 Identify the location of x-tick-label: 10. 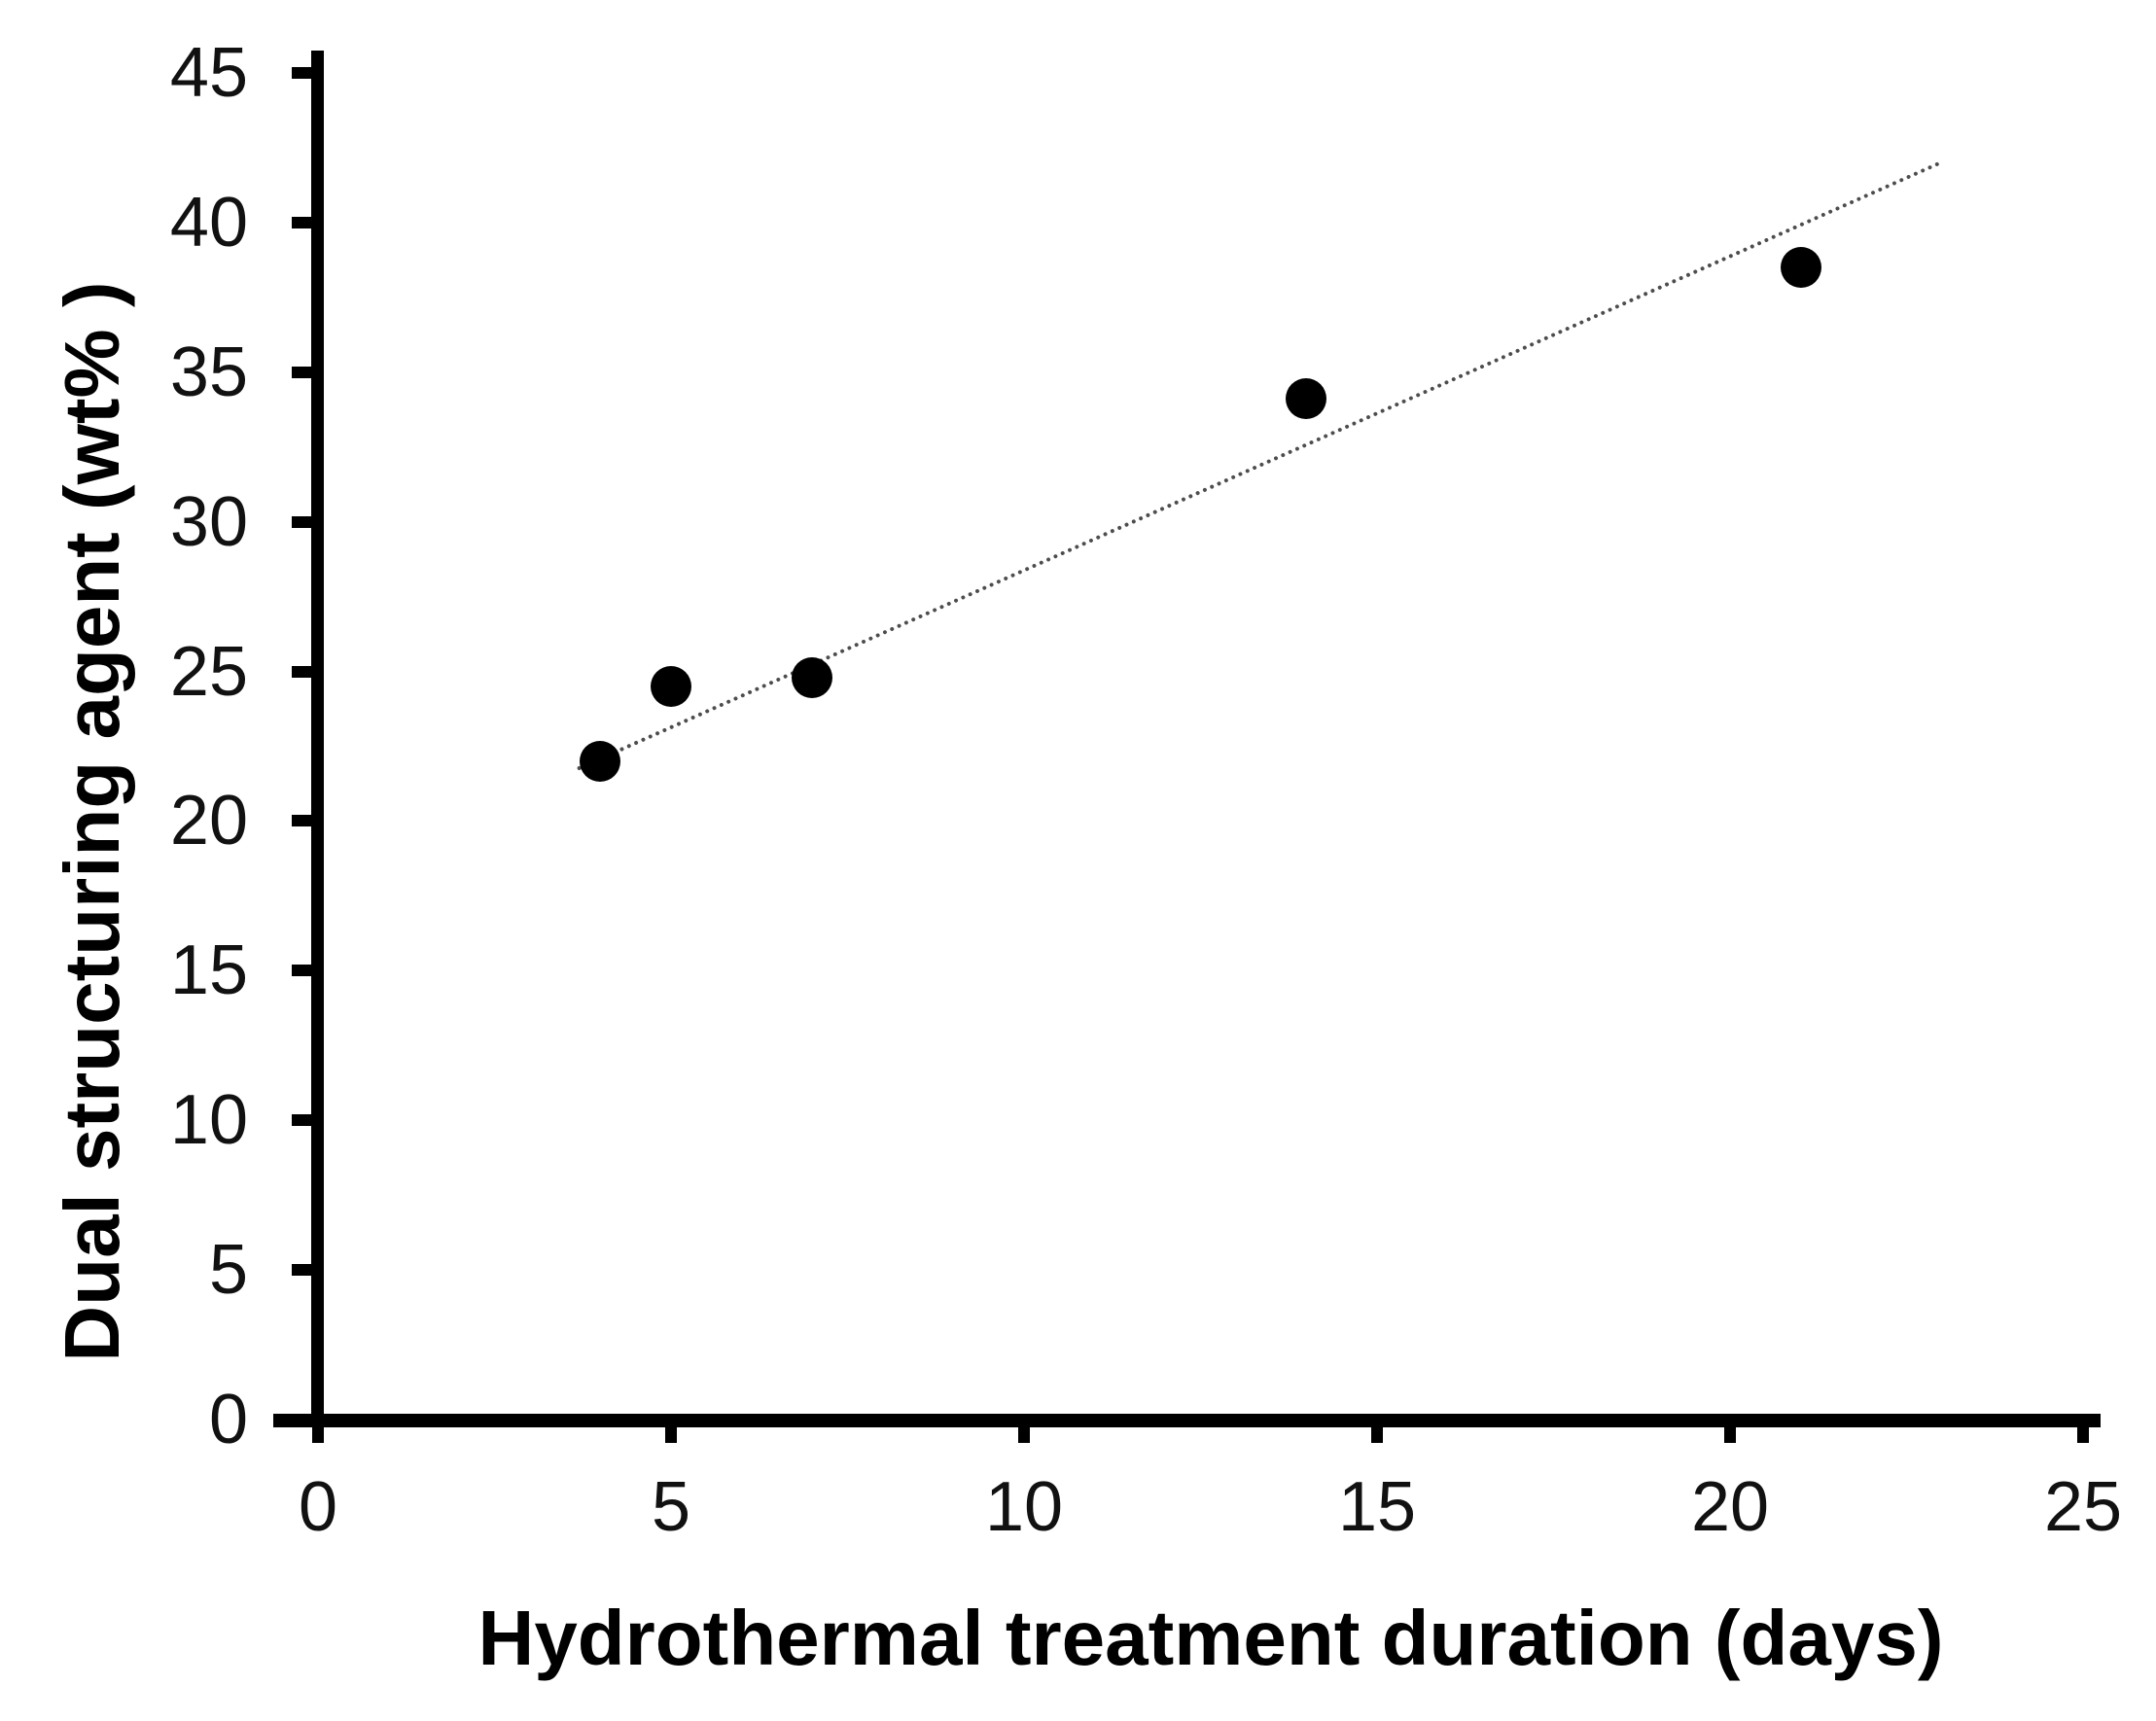
(1024, 1507).